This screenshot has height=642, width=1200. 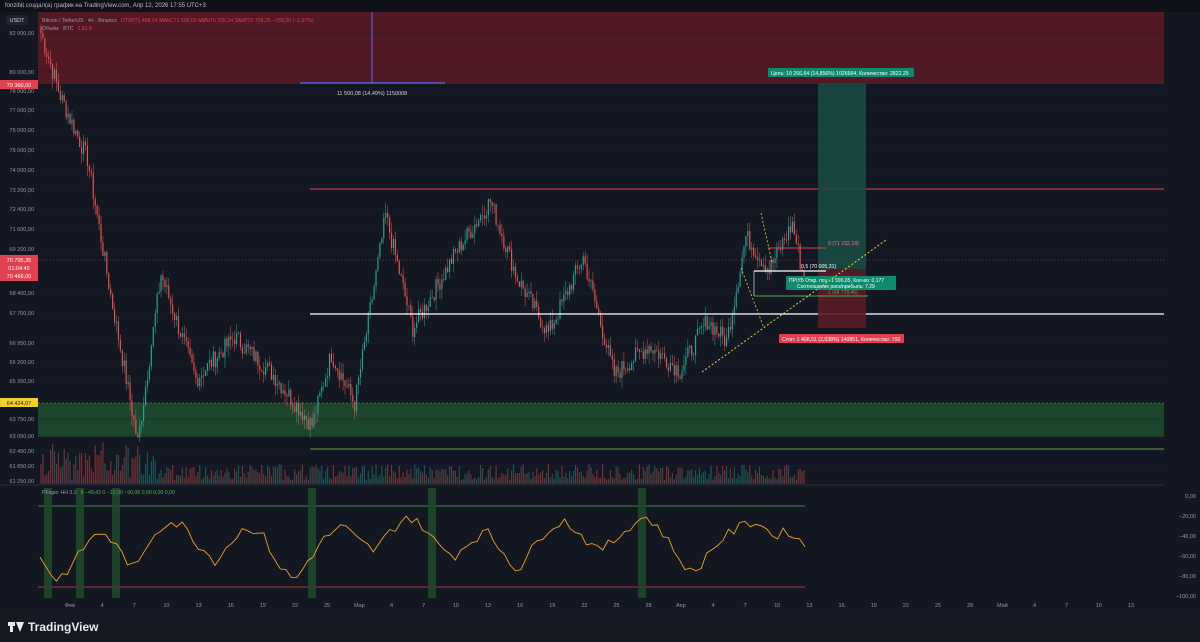 What do you see at coordinates (601, 420) in the screenshot?
I see `demand-zone` at bounding box center [601, 420].